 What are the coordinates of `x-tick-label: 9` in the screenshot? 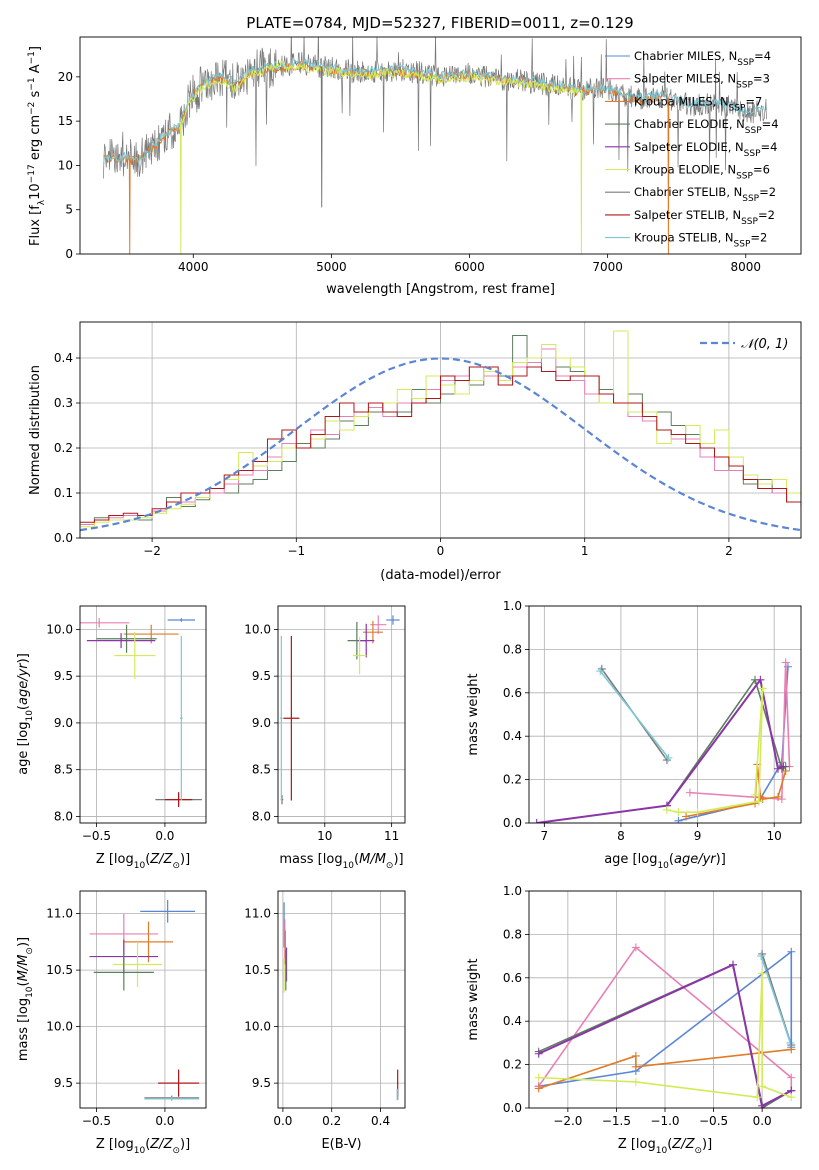 It's located at (698, 836).